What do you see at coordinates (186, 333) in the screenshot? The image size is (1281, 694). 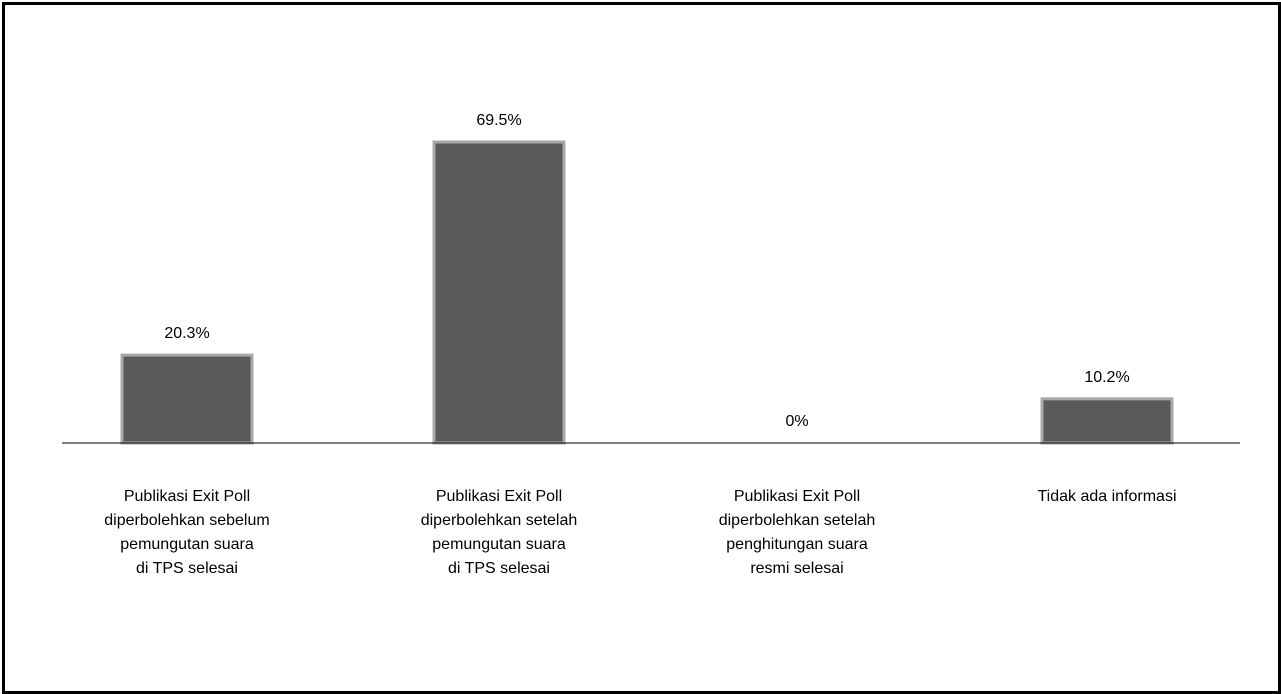 I see `value-label: 20.3%` at bounding box center [186, 333].